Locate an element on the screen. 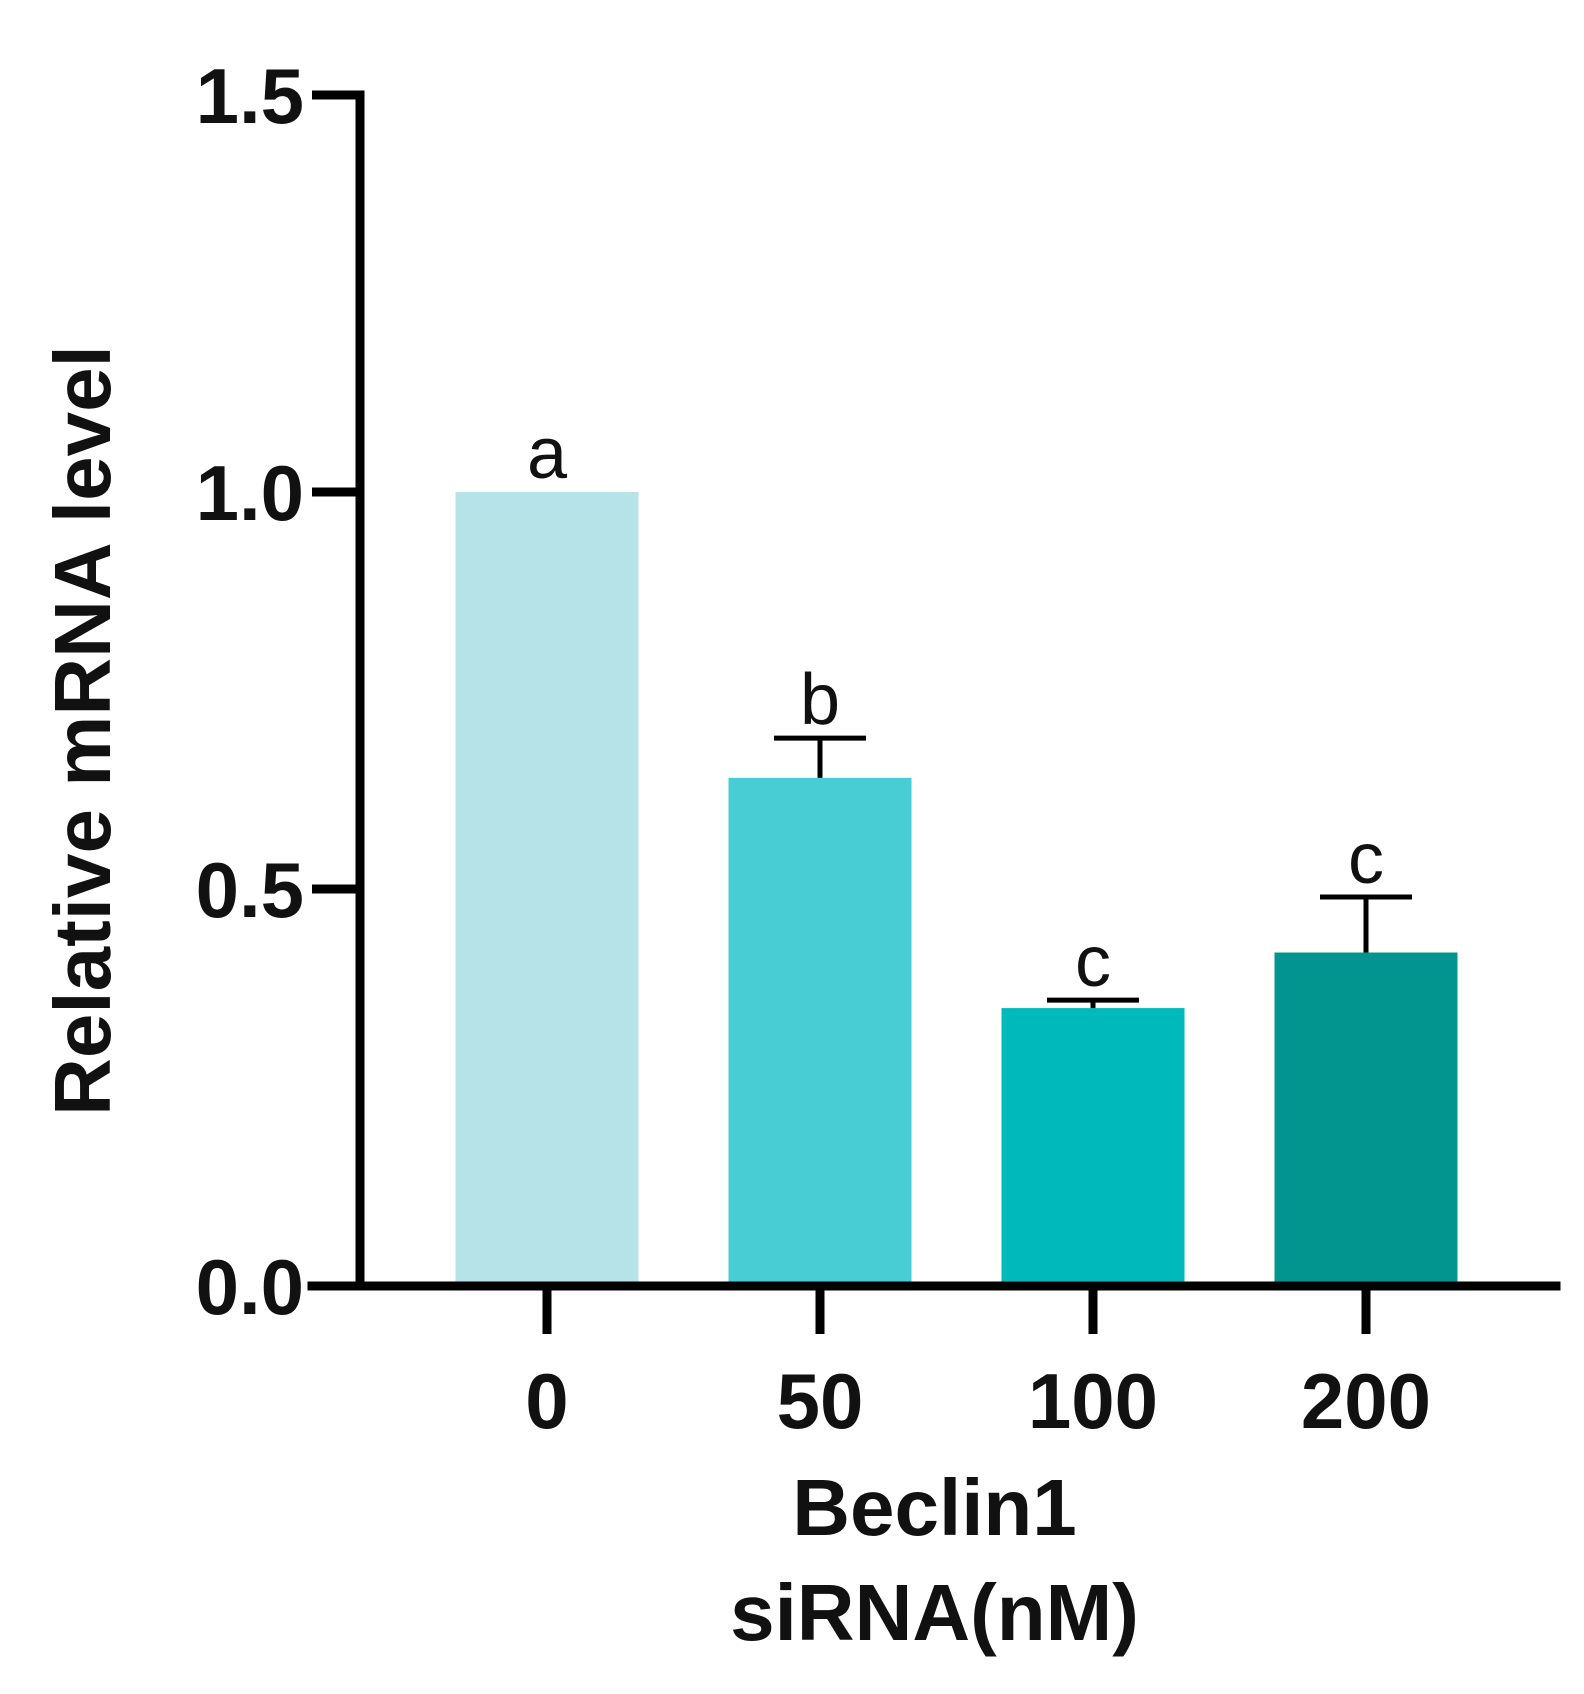  error-bars-layer is located at coordinates (1093, 872).